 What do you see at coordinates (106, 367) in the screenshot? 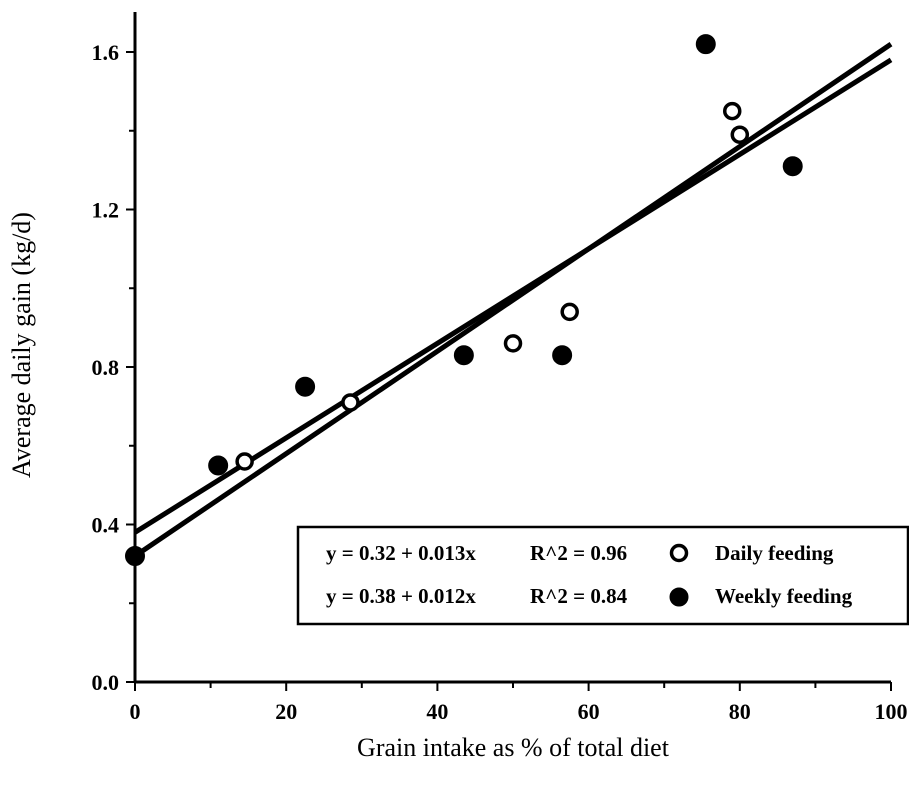
I see `y-tick-label: 0.8` at bounding box center [106, 367].